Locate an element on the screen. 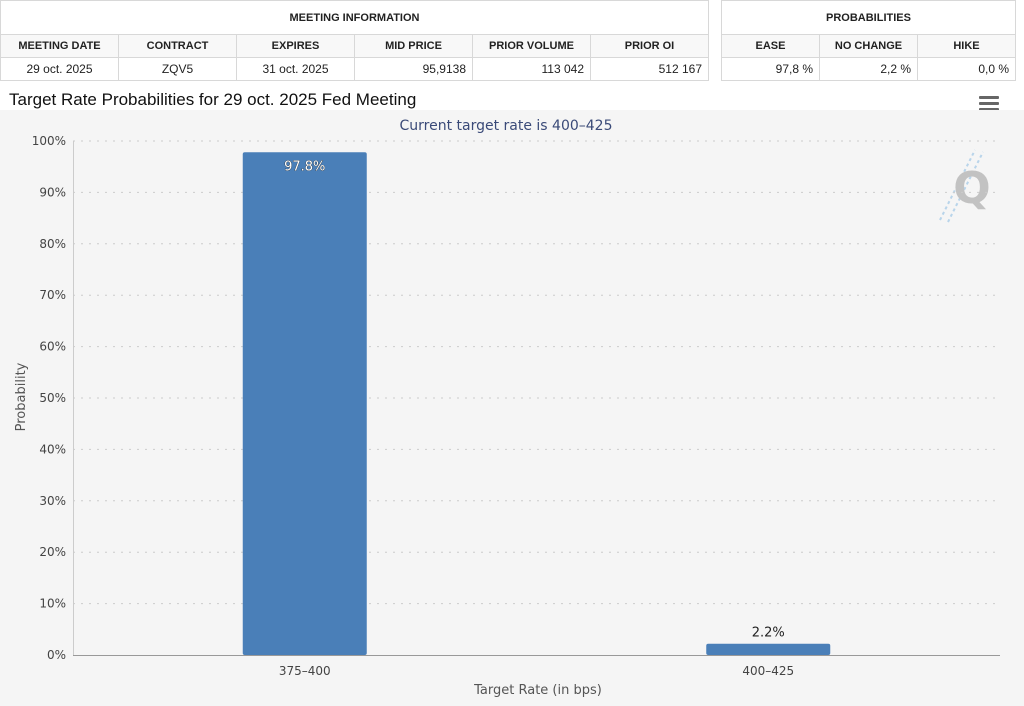 The image size is (1024, 706). col-contract: CONTRACT is located at coordinates (177, 46).